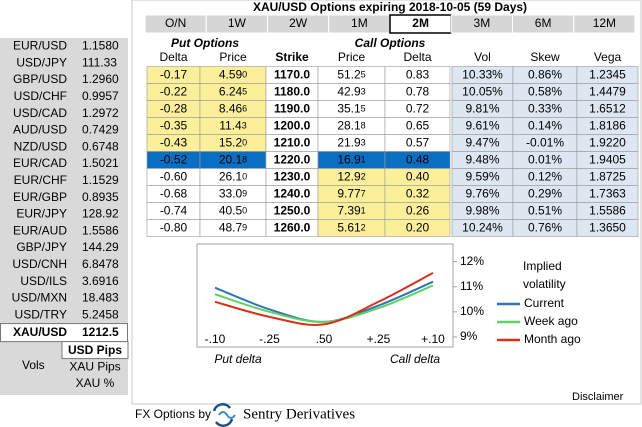 The width and height of the screenshot is (642, 427). Describe the element at coordinates (95, 383) in the screenshot. I see `quote-mode-option: XAU %` at that location.